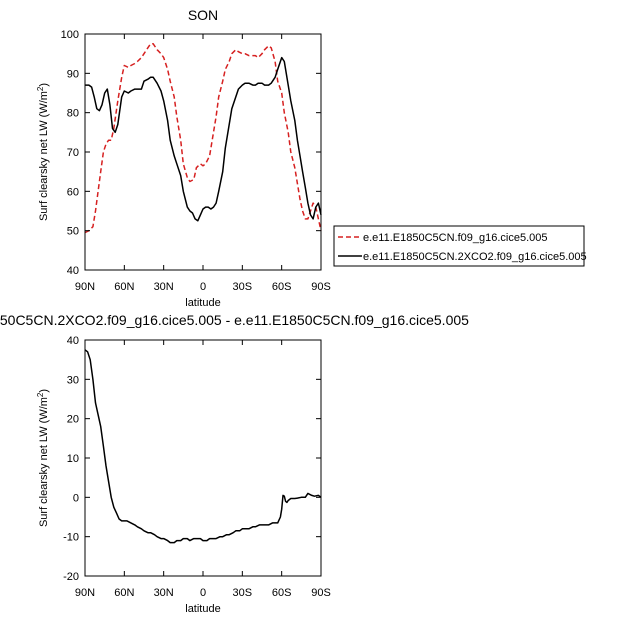  Describe the element at coordinates (203, 287) in the screenshot. I see `top-x-tick-label: 0` at that location.